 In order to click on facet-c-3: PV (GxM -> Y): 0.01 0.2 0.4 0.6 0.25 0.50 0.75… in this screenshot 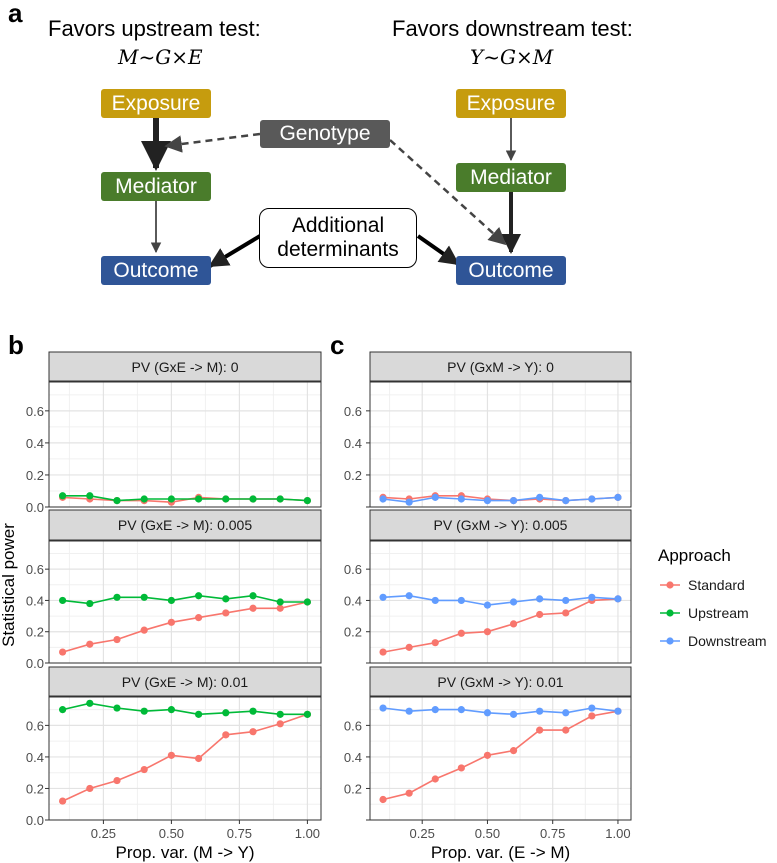, I will do `click(488, 764)`.